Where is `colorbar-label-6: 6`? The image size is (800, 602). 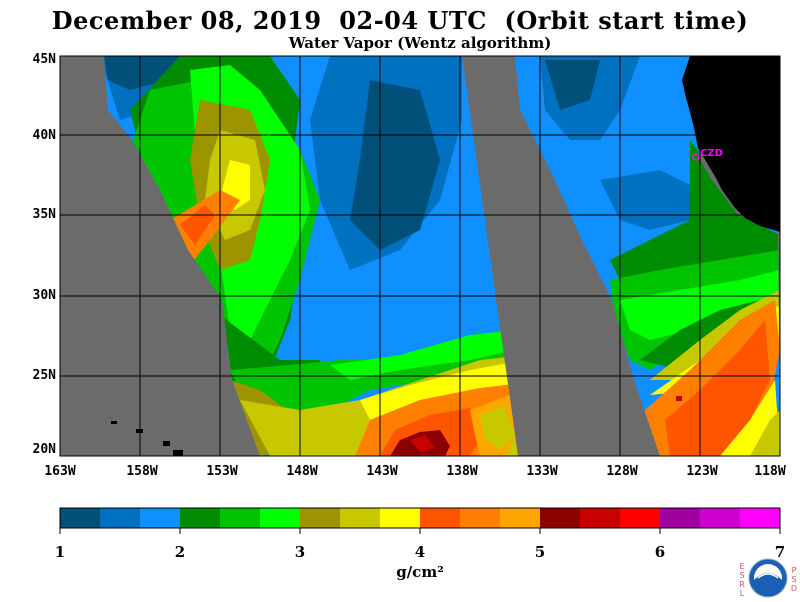
colorbar-label-6: 6 is located at coordinates (660, 552).